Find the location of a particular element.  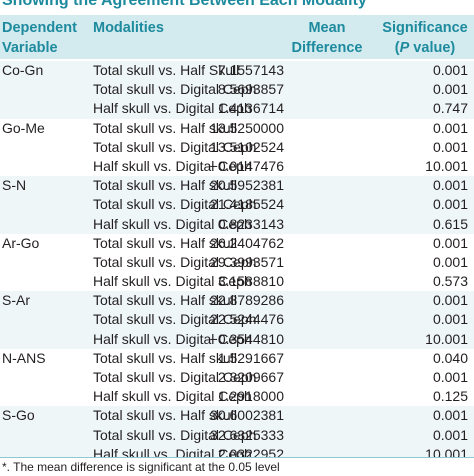

cell-dependent-variable: S-N is located at coordinates (14, 185).